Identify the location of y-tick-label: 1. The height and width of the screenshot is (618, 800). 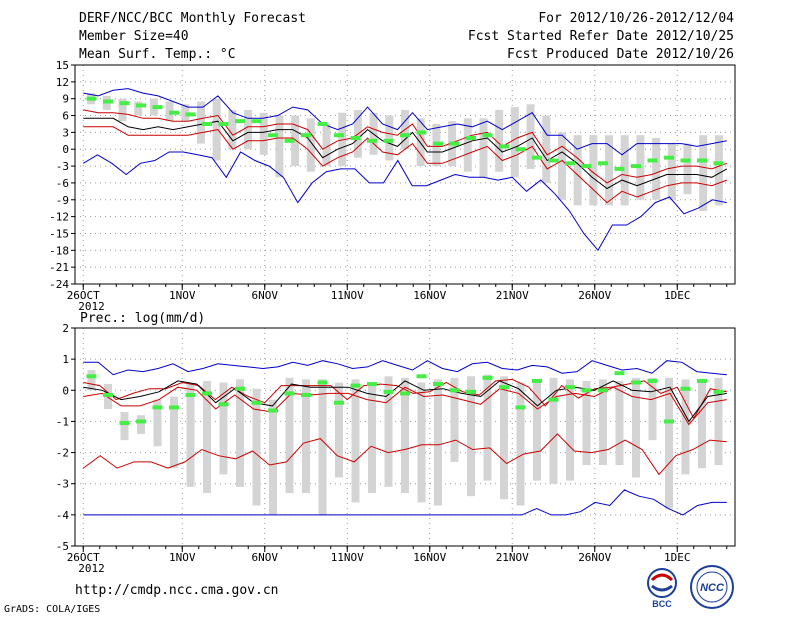
(65, 359).